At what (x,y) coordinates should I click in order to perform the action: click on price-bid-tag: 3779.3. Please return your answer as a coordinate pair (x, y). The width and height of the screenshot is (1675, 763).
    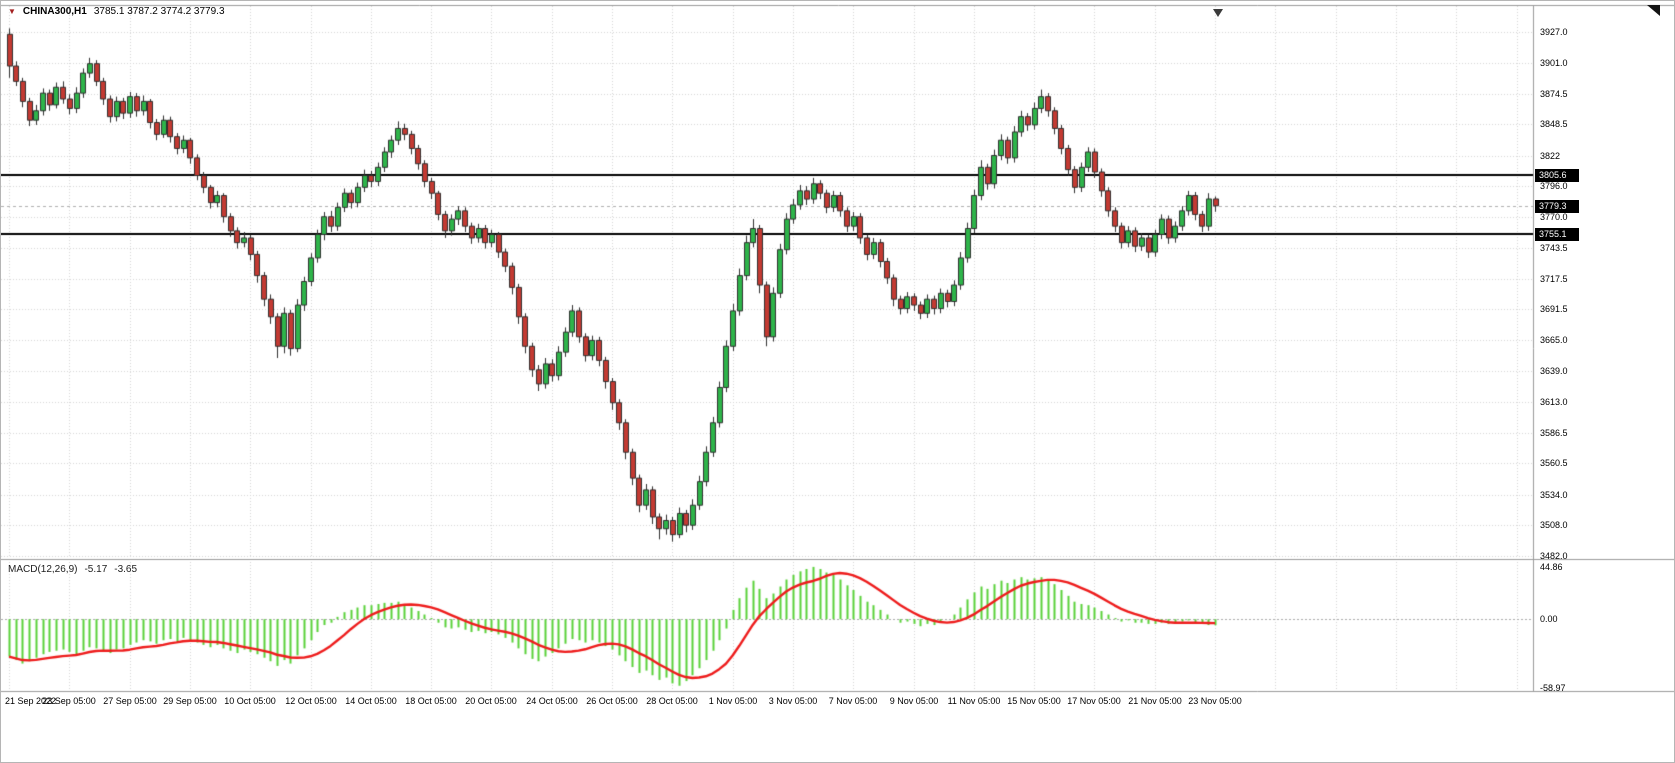
    Looking at the image, I should click on (1557, 206).